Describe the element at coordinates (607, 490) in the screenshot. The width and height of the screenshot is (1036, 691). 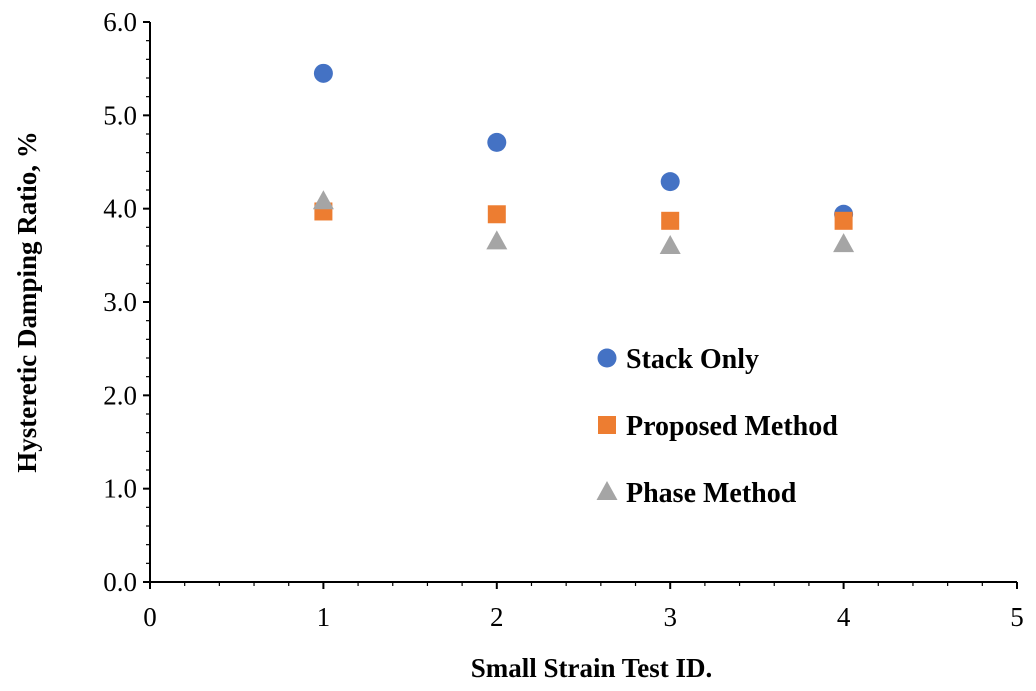
I see `legend-marker-phase-method` at that location.